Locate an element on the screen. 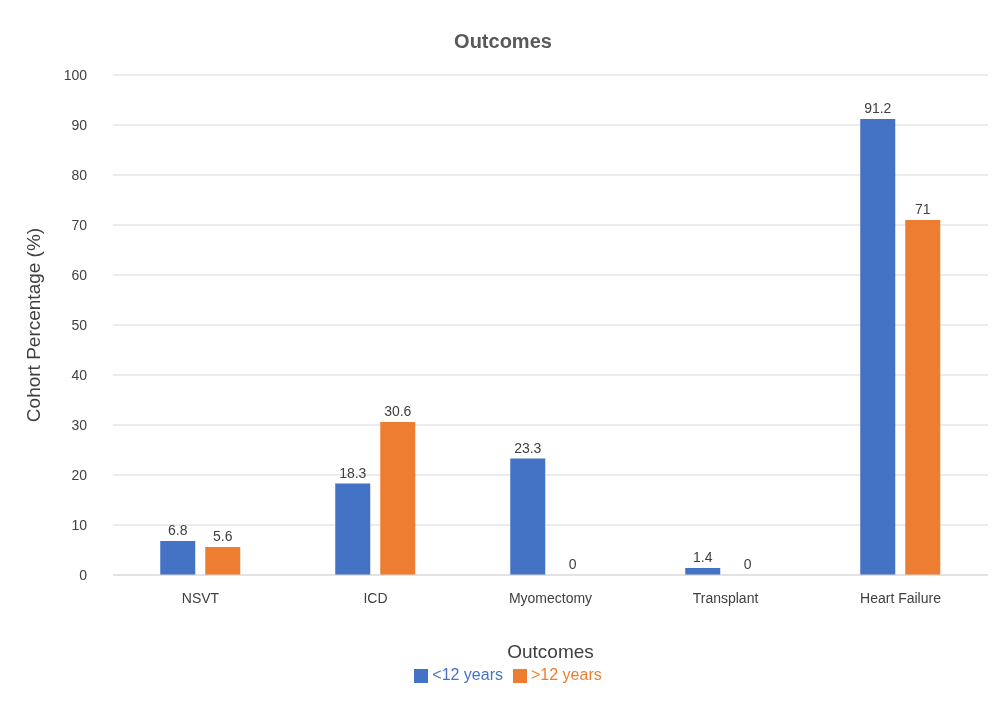 This screenshot has height=702, width=1004. y-tick-label: 30 is located at coordinates (79, 424).